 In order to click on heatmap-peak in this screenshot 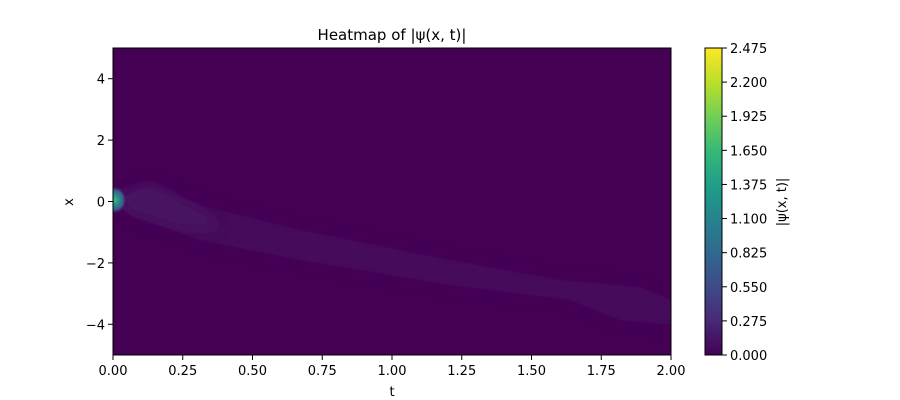, I will do `click(120, 200)`.